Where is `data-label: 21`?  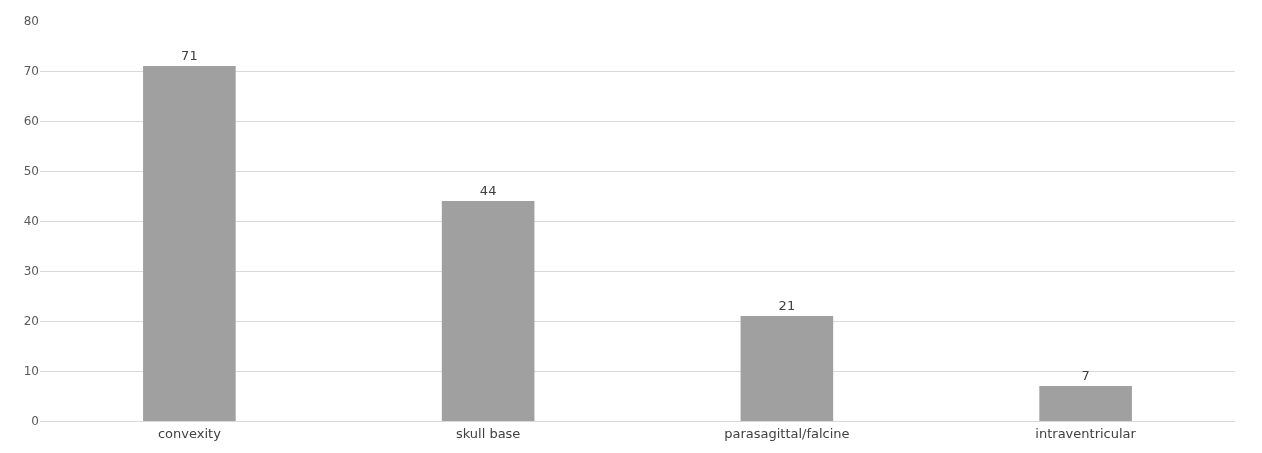 data-label: 21 is located at coordinates (787, 305).